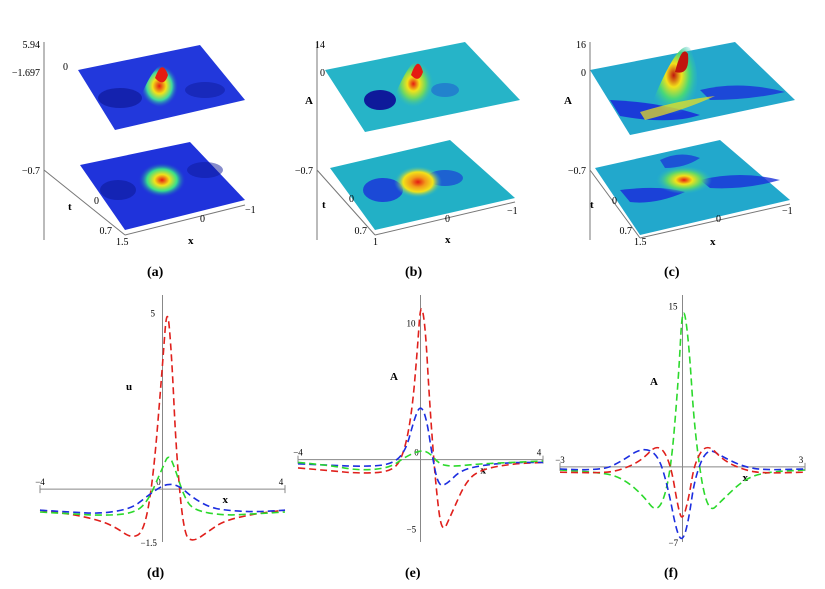 Image resolution: width=825 pixels, height=589 pixels. I want to click on caption-d: (d), so click(156, 573).